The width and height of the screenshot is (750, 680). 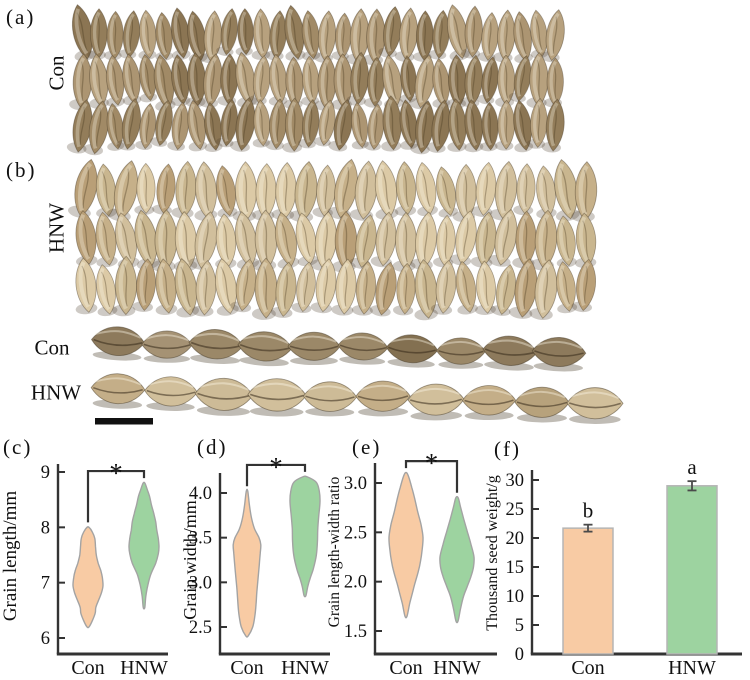 What do you see at coordinates (355, 533) in the screenshot?
I see `y-tick-label: 2.5` at bounding box center [355, 533].